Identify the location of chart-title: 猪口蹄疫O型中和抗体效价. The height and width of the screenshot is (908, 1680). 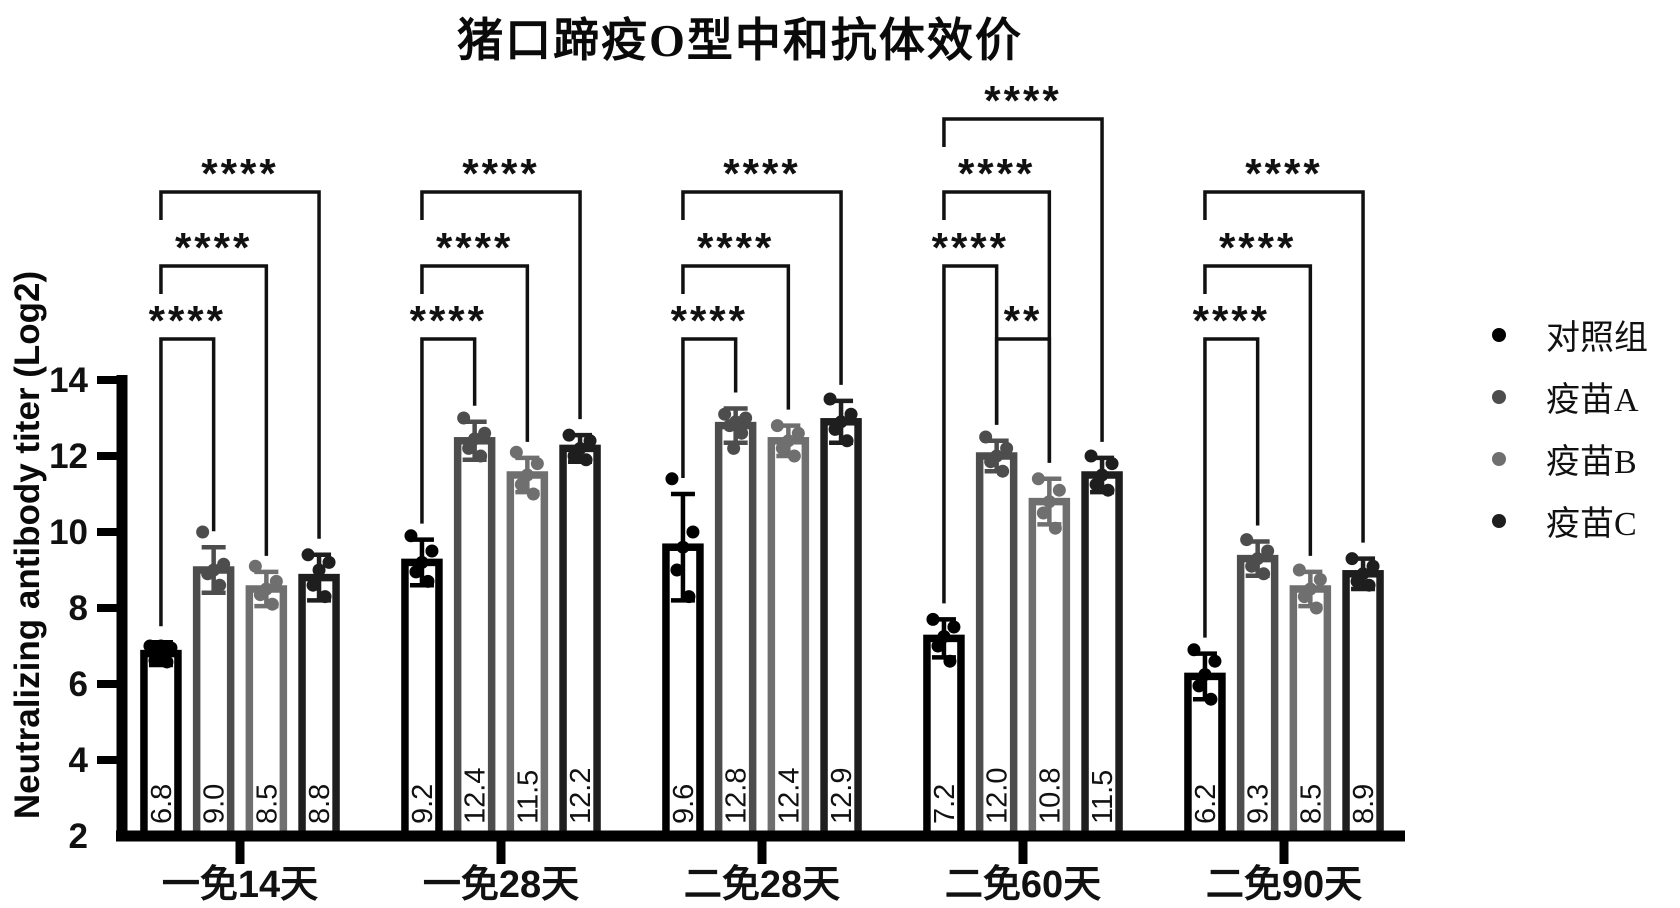
(740, 40).